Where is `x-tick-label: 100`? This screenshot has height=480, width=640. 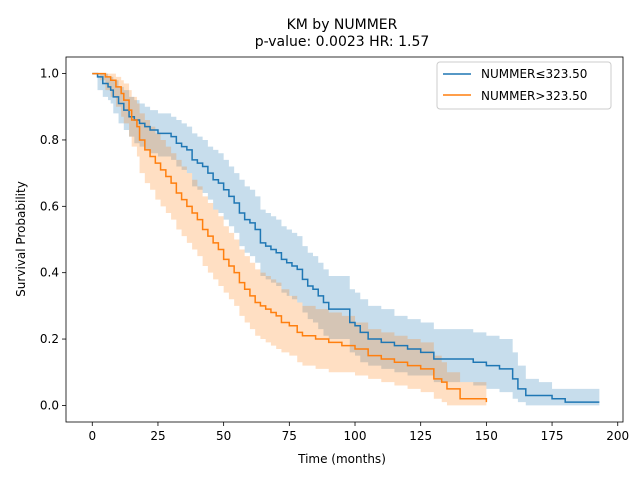
x-tick-label: 100 is located at coordinates (355, 436).